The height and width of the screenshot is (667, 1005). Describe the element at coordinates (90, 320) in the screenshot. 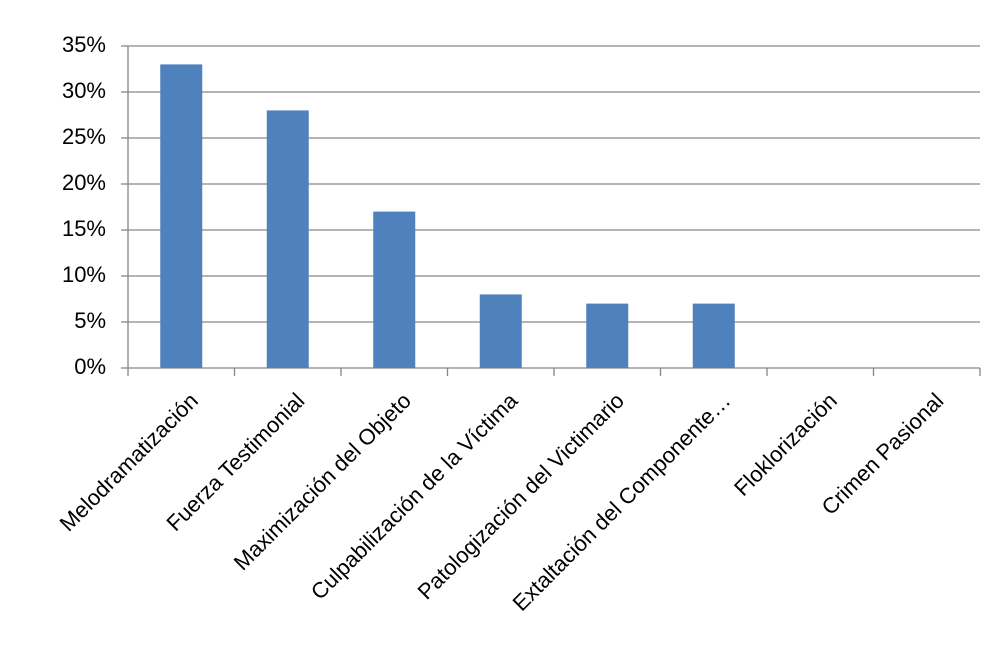

I see `y-tick-label: 5%` at that location.